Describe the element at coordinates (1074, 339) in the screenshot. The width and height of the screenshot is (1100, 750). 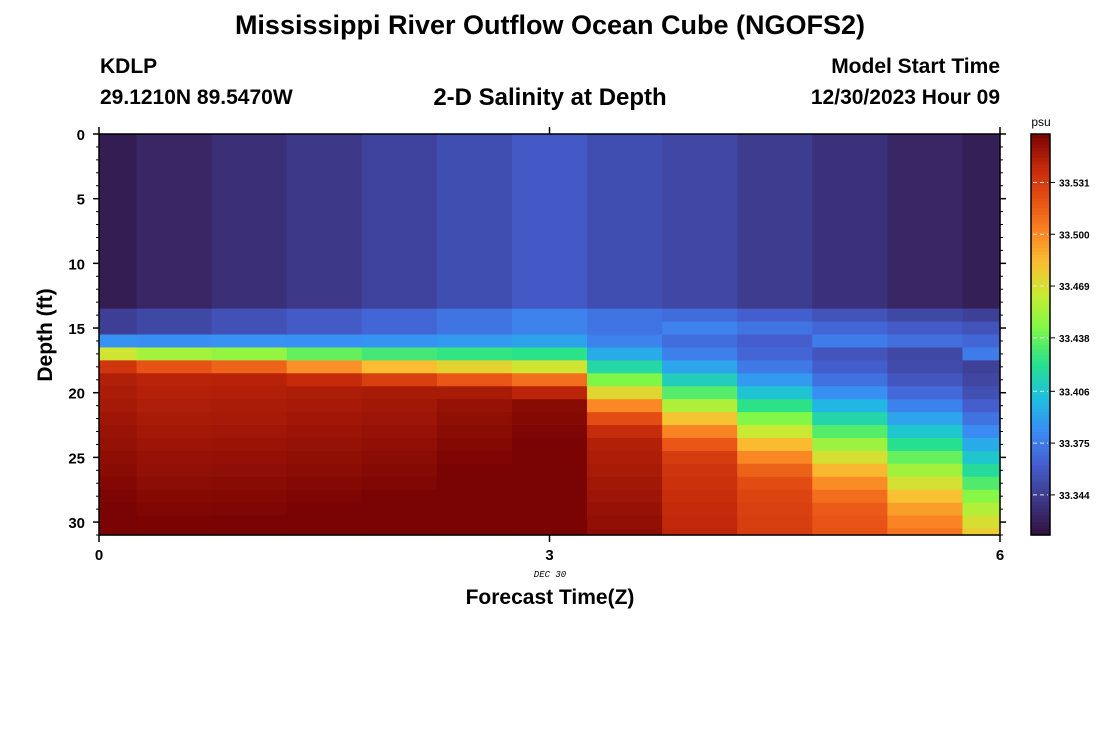
I see `colorbar-tick-label: 33.438` at that location.